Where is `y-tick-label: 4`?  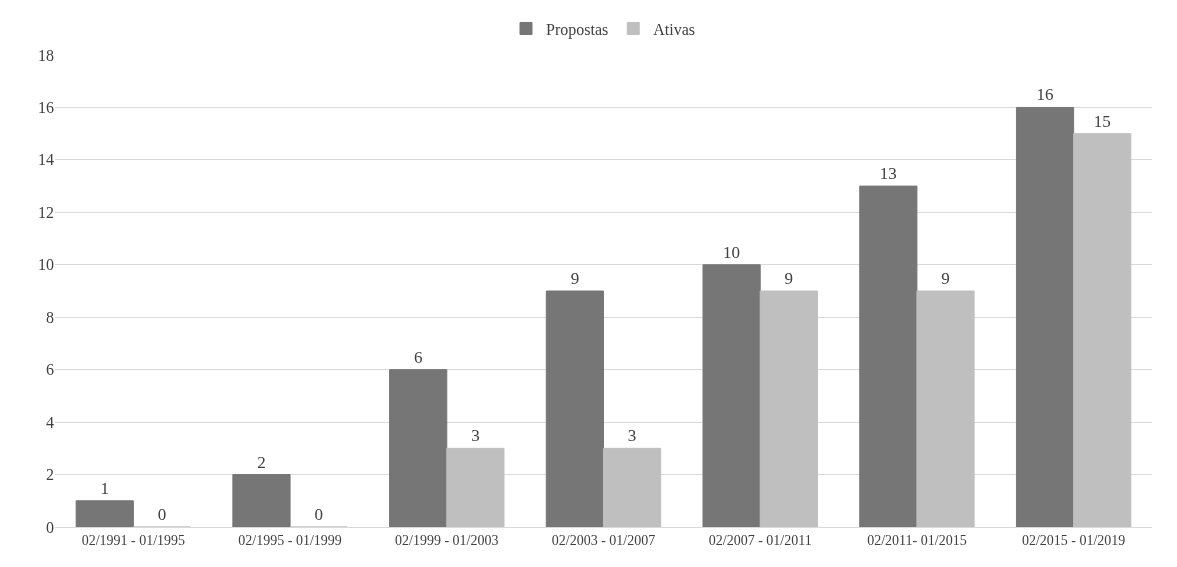
y-tick-label: 4 is located at coordinates (50, 422).